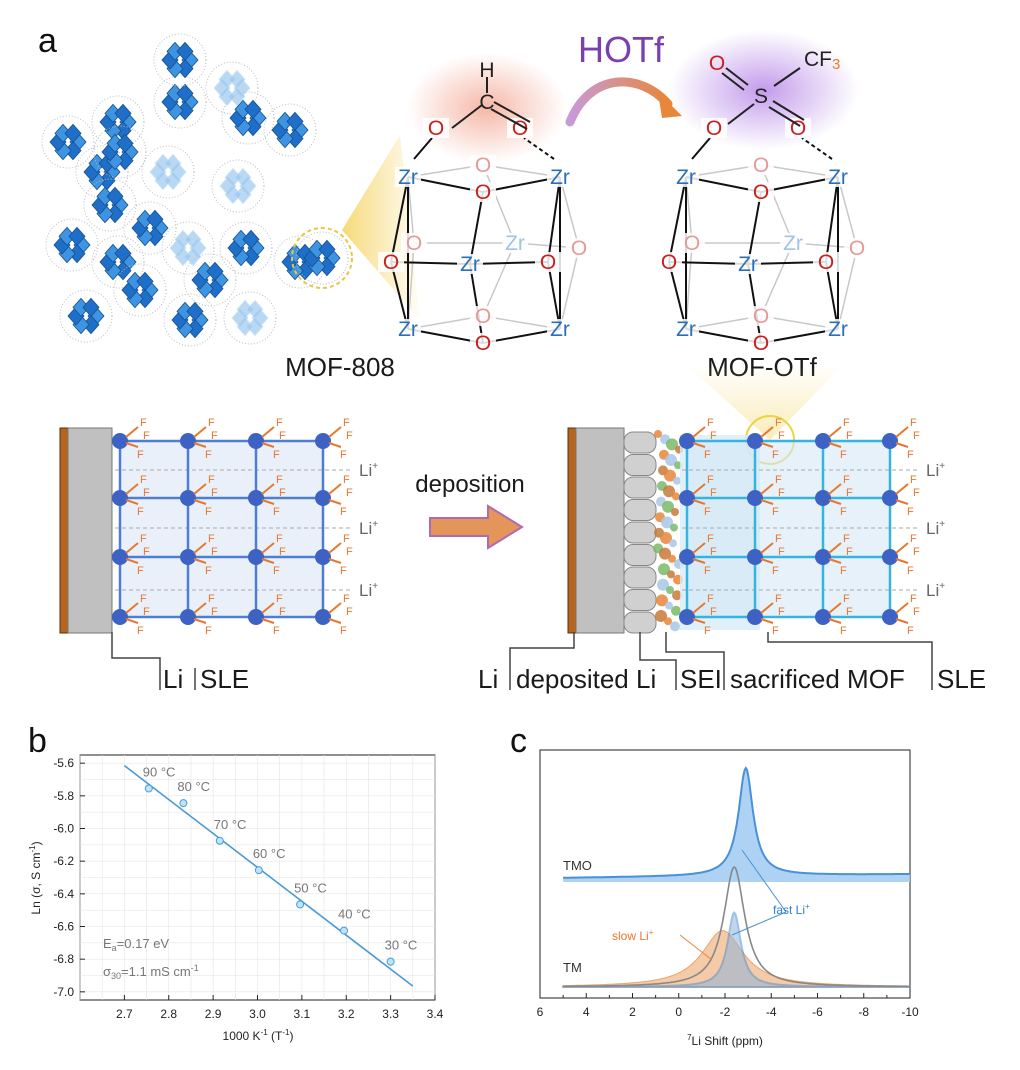 Image resolution: width=1020 pixels, height=1070 pixels. What do you see at coordinates (771, 1012) in the screenshot?
I see `x-tick-label: -4` at bounding box center [771, 1012].